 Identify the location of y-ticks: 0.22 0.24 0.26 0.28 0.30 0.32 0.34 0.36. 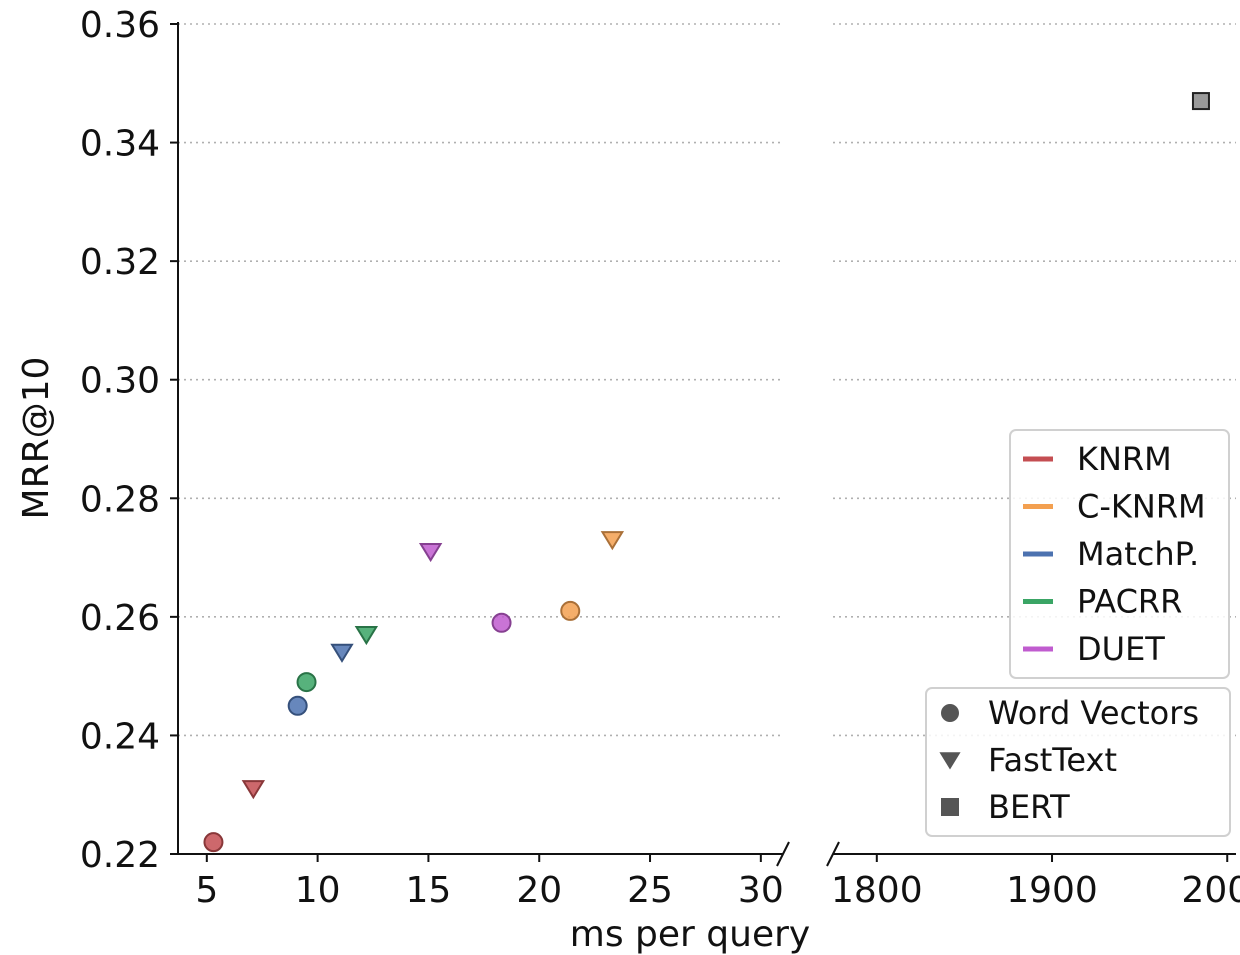
(129, 440).